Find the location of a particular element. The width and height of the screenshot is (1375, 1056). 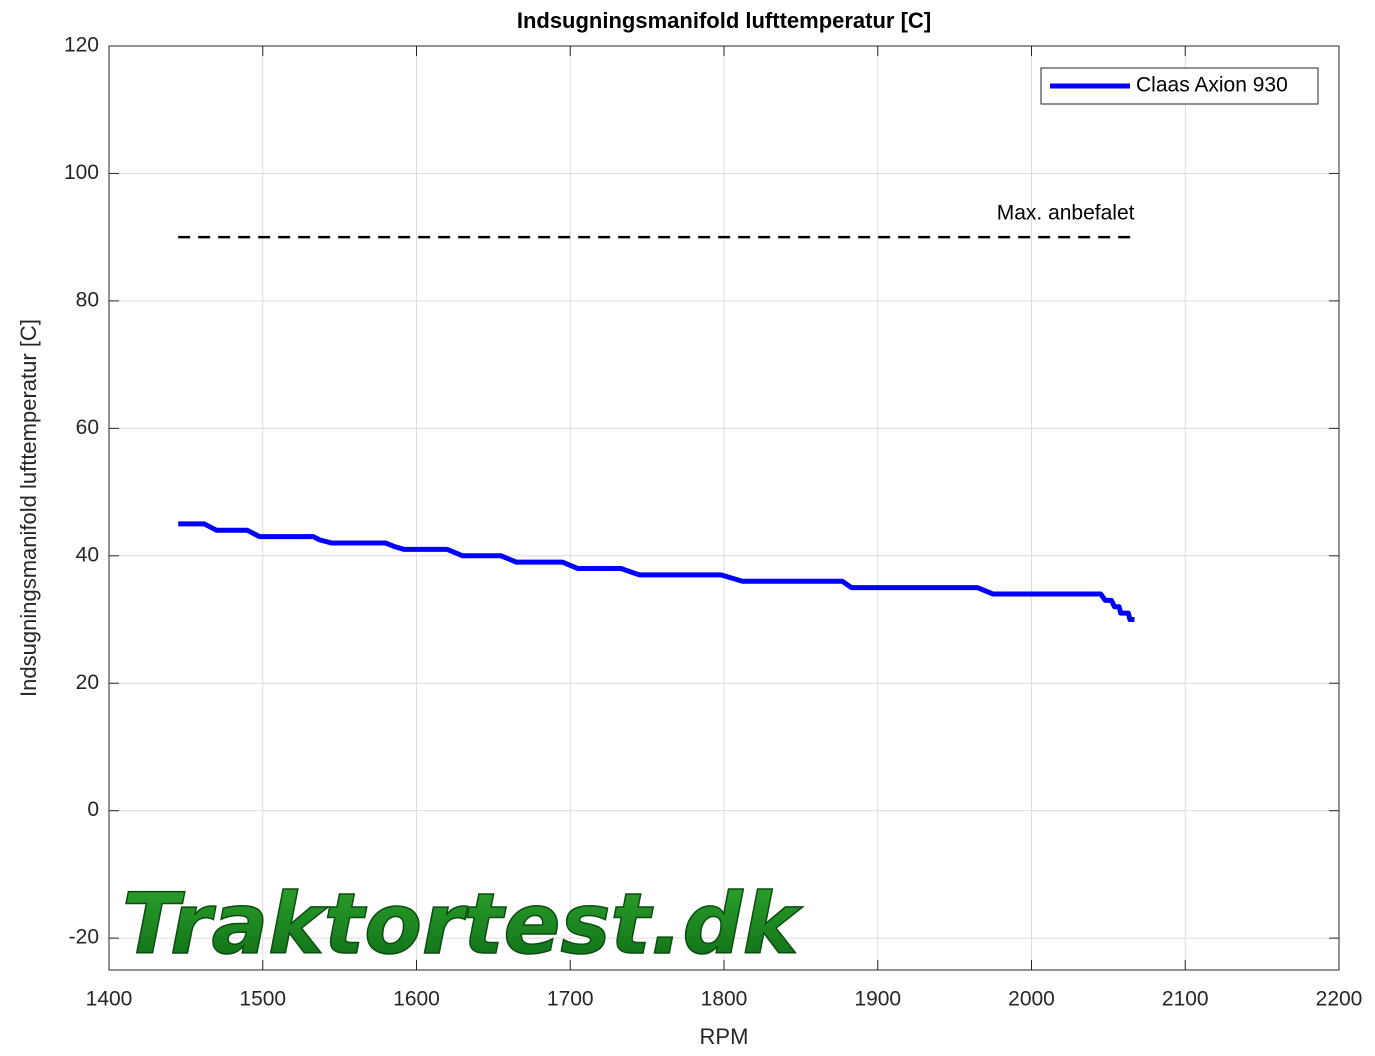

y-tick-label: 20 is located at coordinates (87, 682).